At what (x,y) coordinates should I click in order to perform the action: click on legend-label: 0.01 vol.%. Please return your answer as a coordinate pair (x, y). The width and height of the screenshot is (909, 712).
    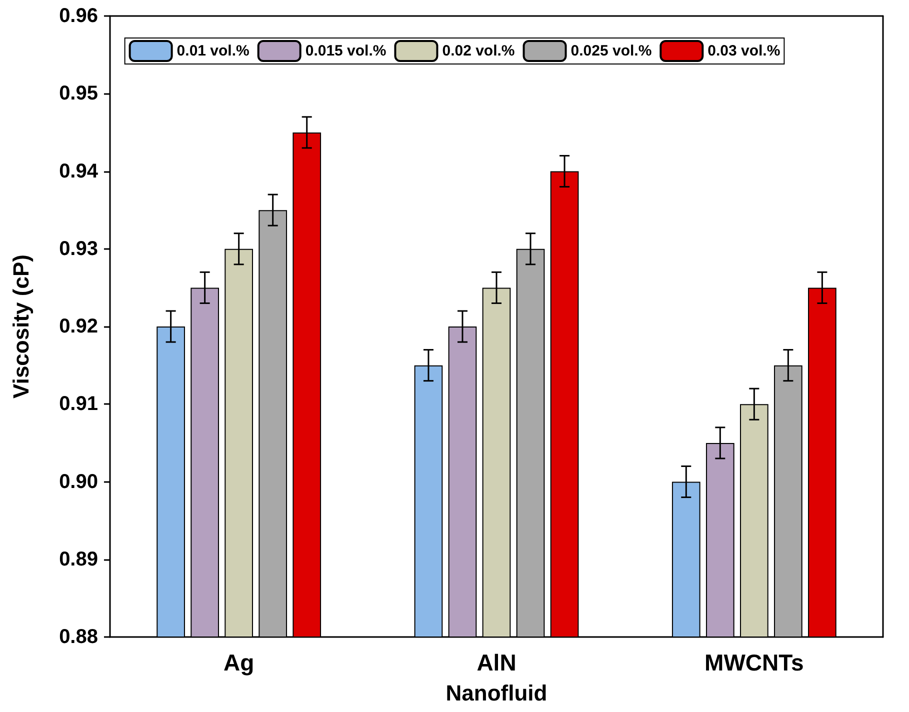
    Looking at the image, I should click on (213, 51).